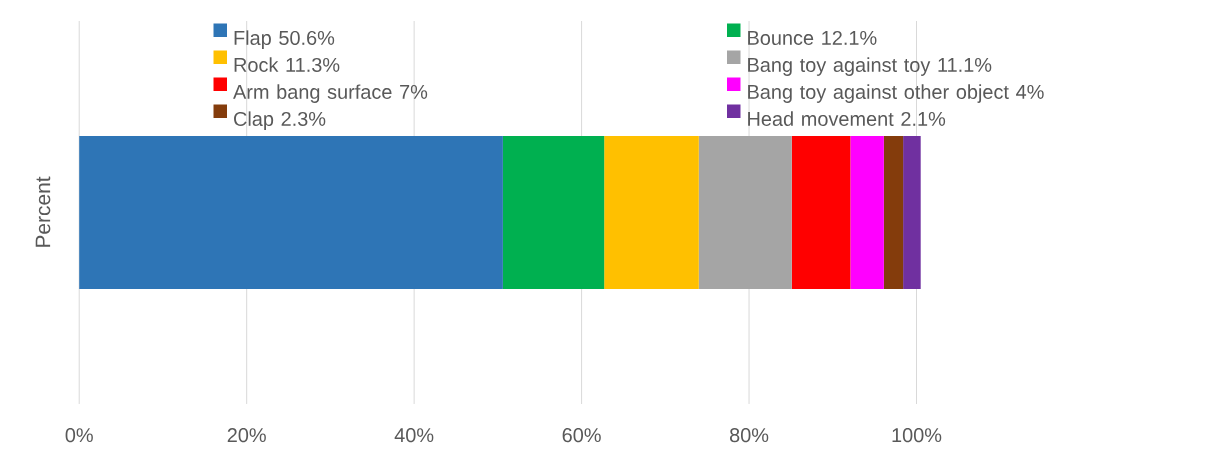 This screenshot has height=473, width=1210. What do you see at coordinates (847, 118) in the screenshot?
I see `legend-label: Head movement 2.1%` at bounding box center [847, 118].